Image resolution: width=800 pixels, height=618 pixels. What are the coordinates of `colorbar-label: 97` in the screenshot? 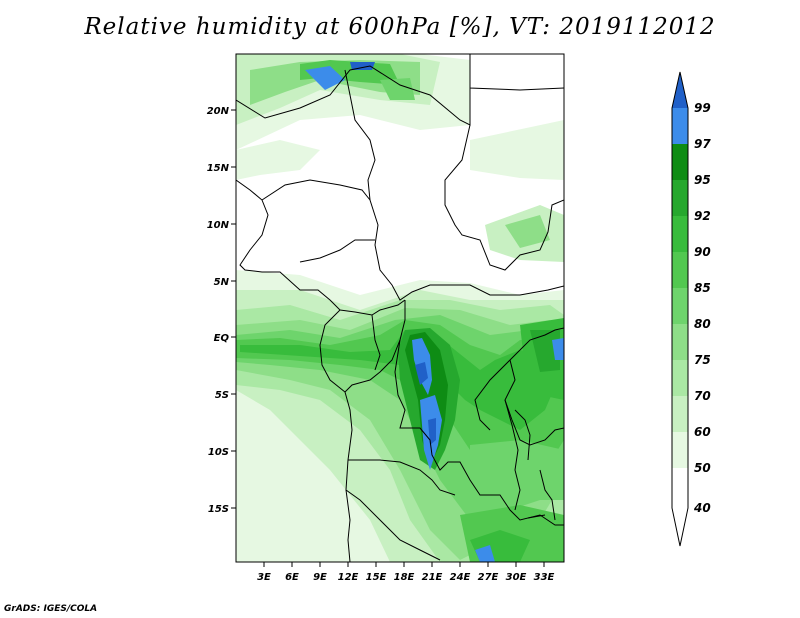 It's located at (702, 144).